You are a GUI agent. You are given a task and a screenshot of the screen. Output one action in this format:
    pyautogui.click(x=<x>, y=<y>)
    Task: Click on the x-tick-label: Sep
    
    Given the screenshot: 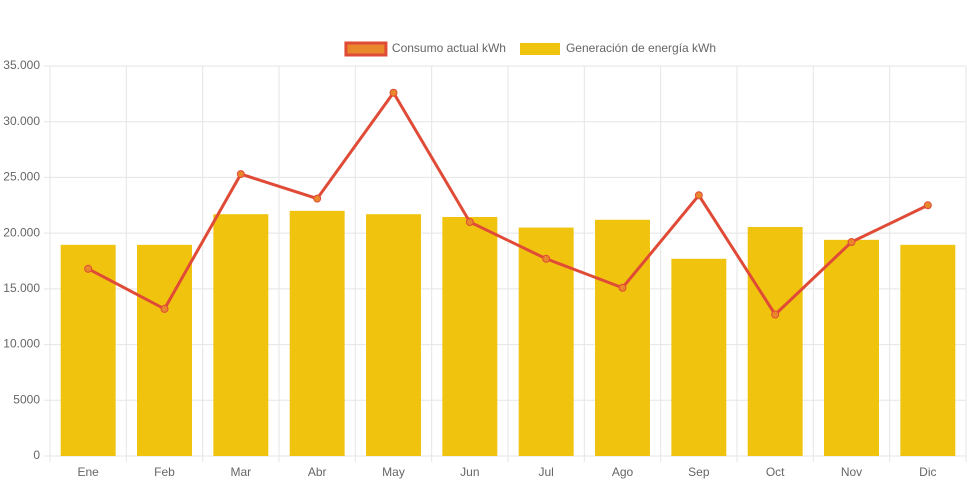 What is the action you would take?
    pyautogui.click(x=699, y=472)
    